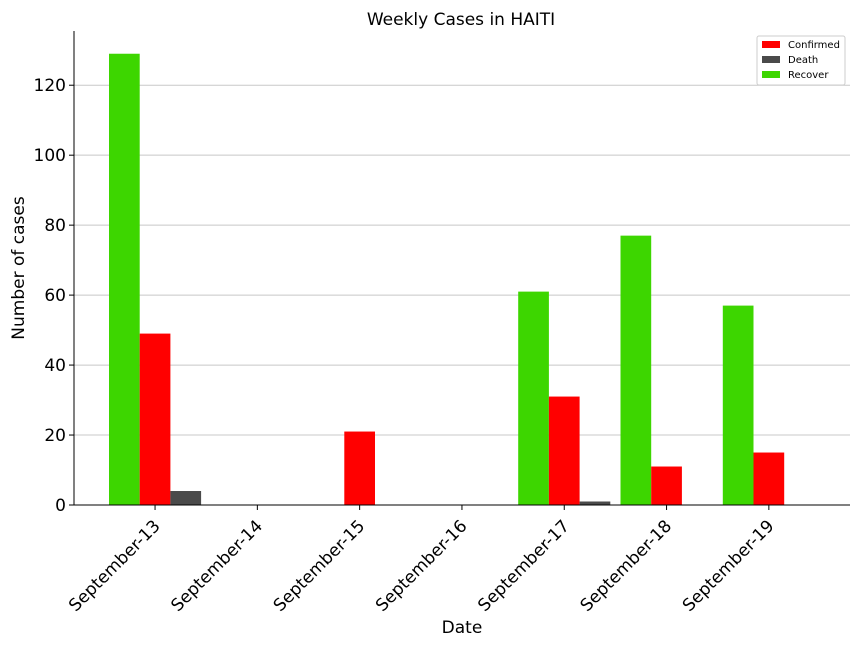  I want to click on y-ticks: 0 20 40 60 80 100 120, so click(54, 296).